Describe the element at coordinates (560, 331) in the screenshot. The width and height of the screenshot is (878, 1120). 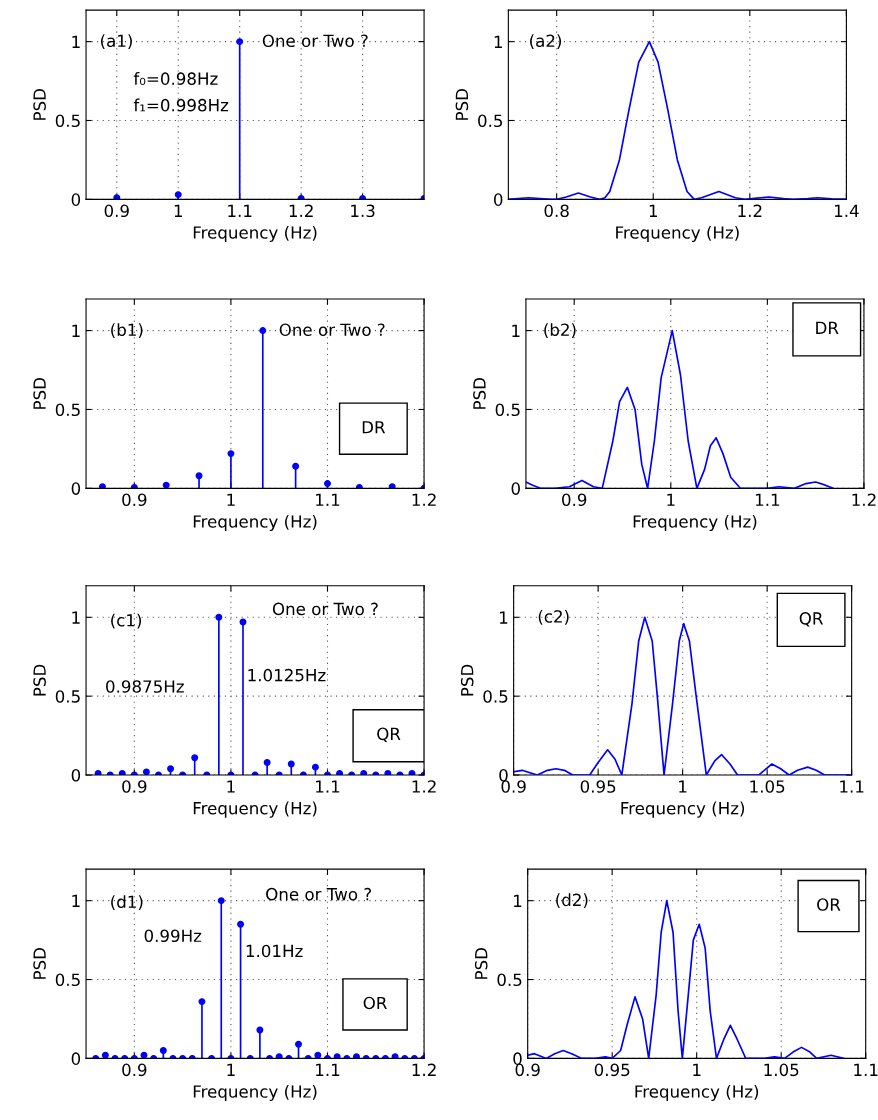
I see `annotation: (b2)` at that location.